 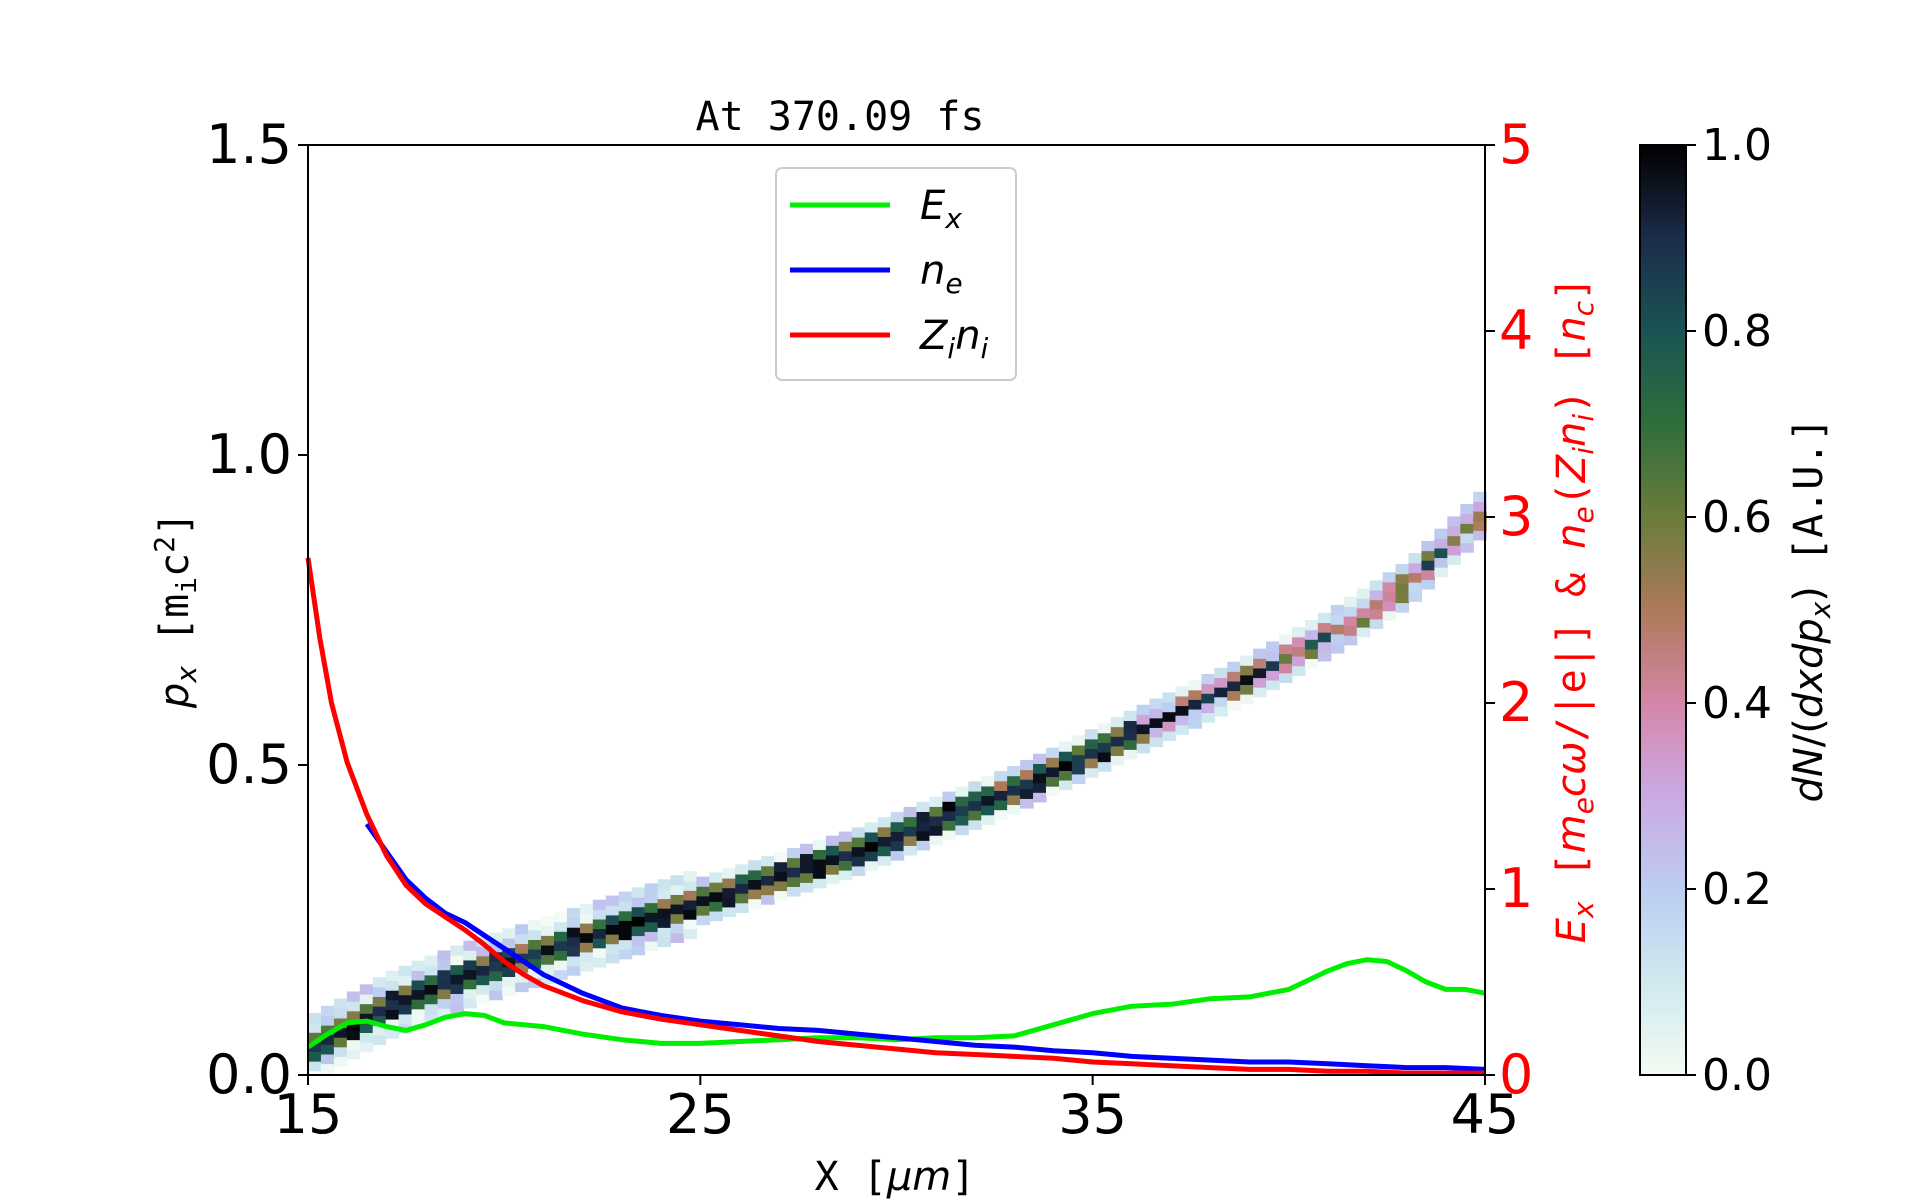 What do you see at coordinates (954, 339) in the screenshot?
I see `legend-label: Zini` at bounding box center [954, 339].